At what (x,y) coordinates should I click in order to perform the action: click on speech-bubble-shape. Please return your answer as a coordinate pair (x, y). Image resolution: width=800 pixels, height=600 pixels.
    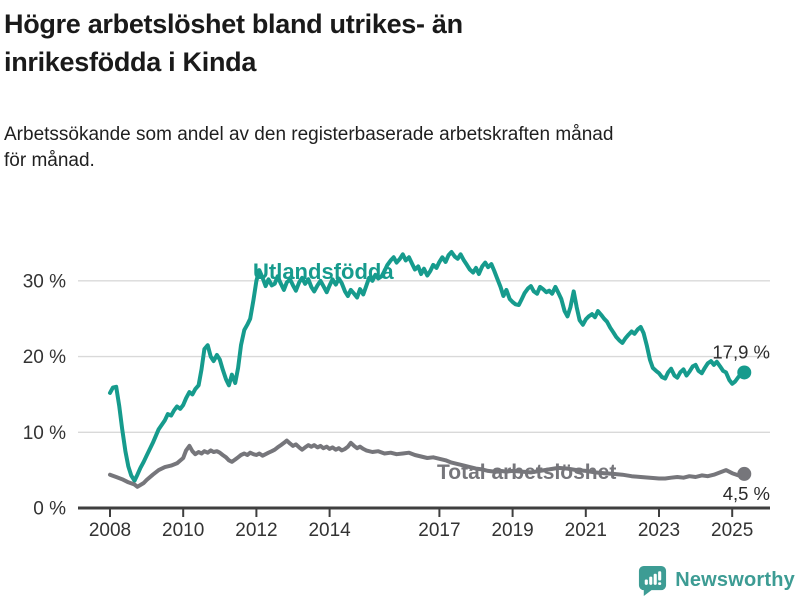
    Looking at the image, I should click on (653, 580).